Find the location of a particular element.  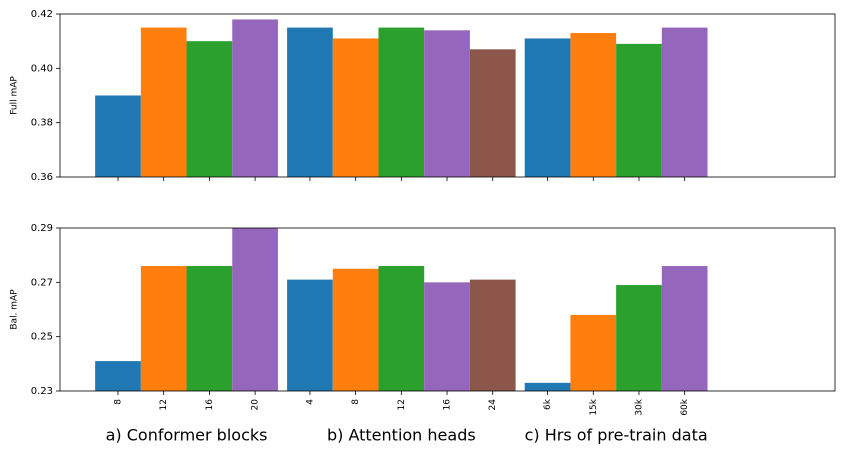

x-tick-label: 30k is located at coordinates (639, 406).